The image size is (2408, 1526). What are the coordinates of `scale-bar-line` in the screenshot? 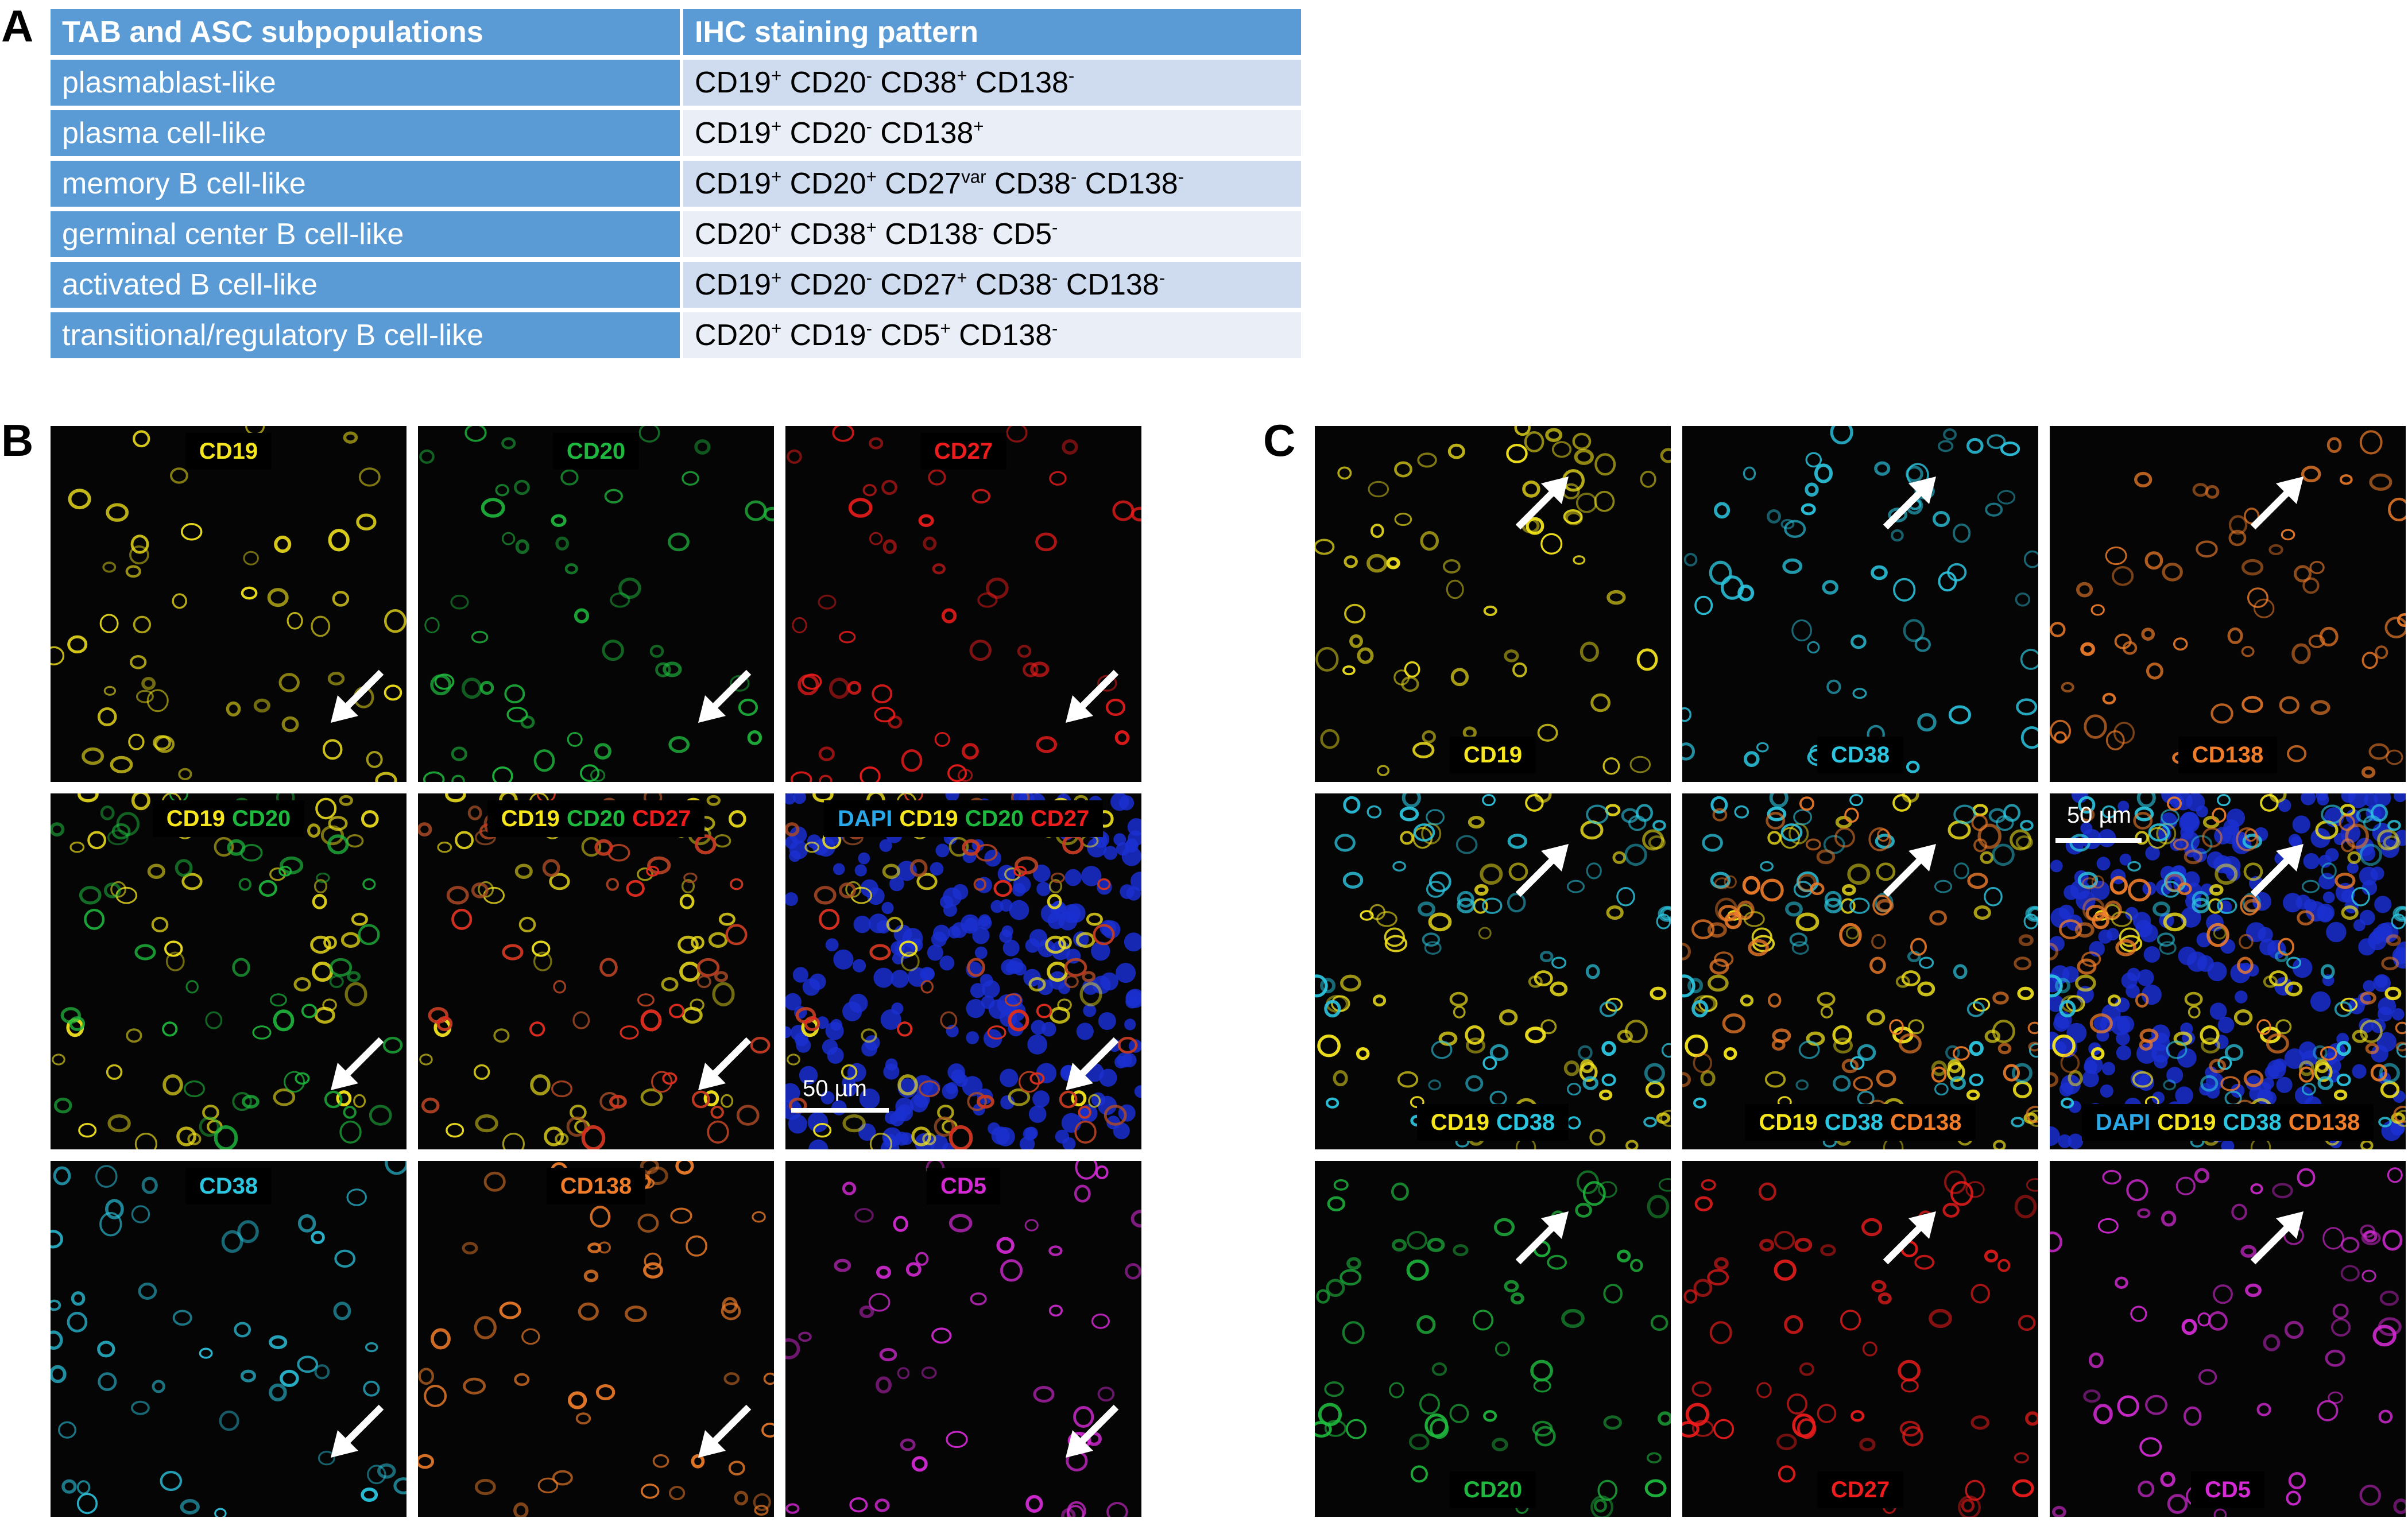 It's located at (840, 1110).